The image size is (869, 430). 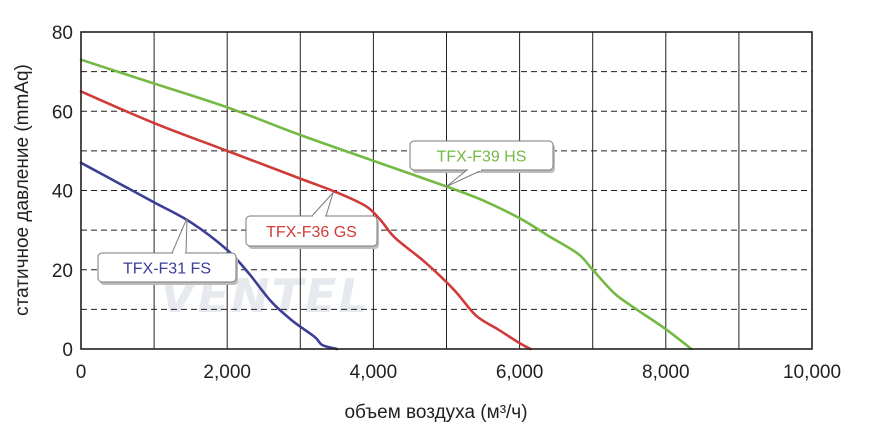 What do you see at coordinates (374, 372) in the screenshot?
I see `x-tick-label: 4,000` at bounding box center [374, 372].